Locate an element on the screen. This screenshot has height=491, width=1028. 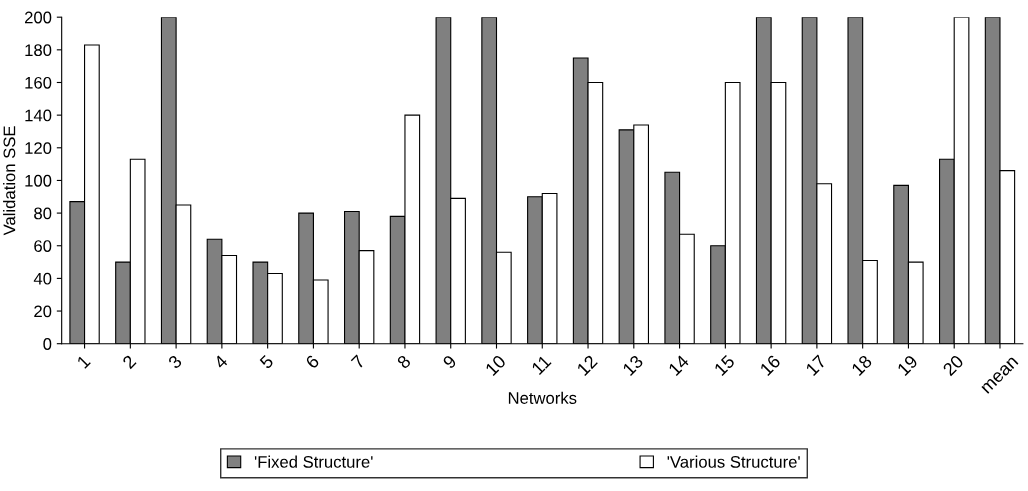
x-tick-label: 9 is located at coordinates (450, 362).